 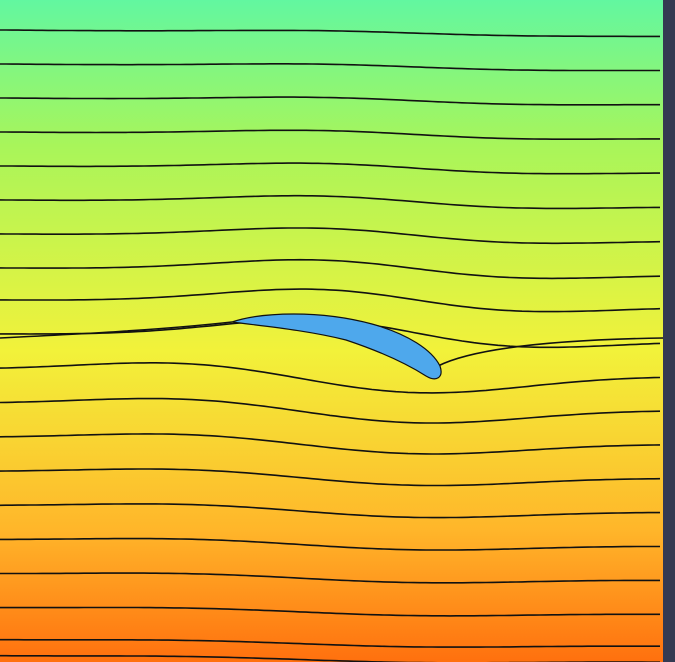 I want to click on airfoil-shape, so click(x=336, y=346).